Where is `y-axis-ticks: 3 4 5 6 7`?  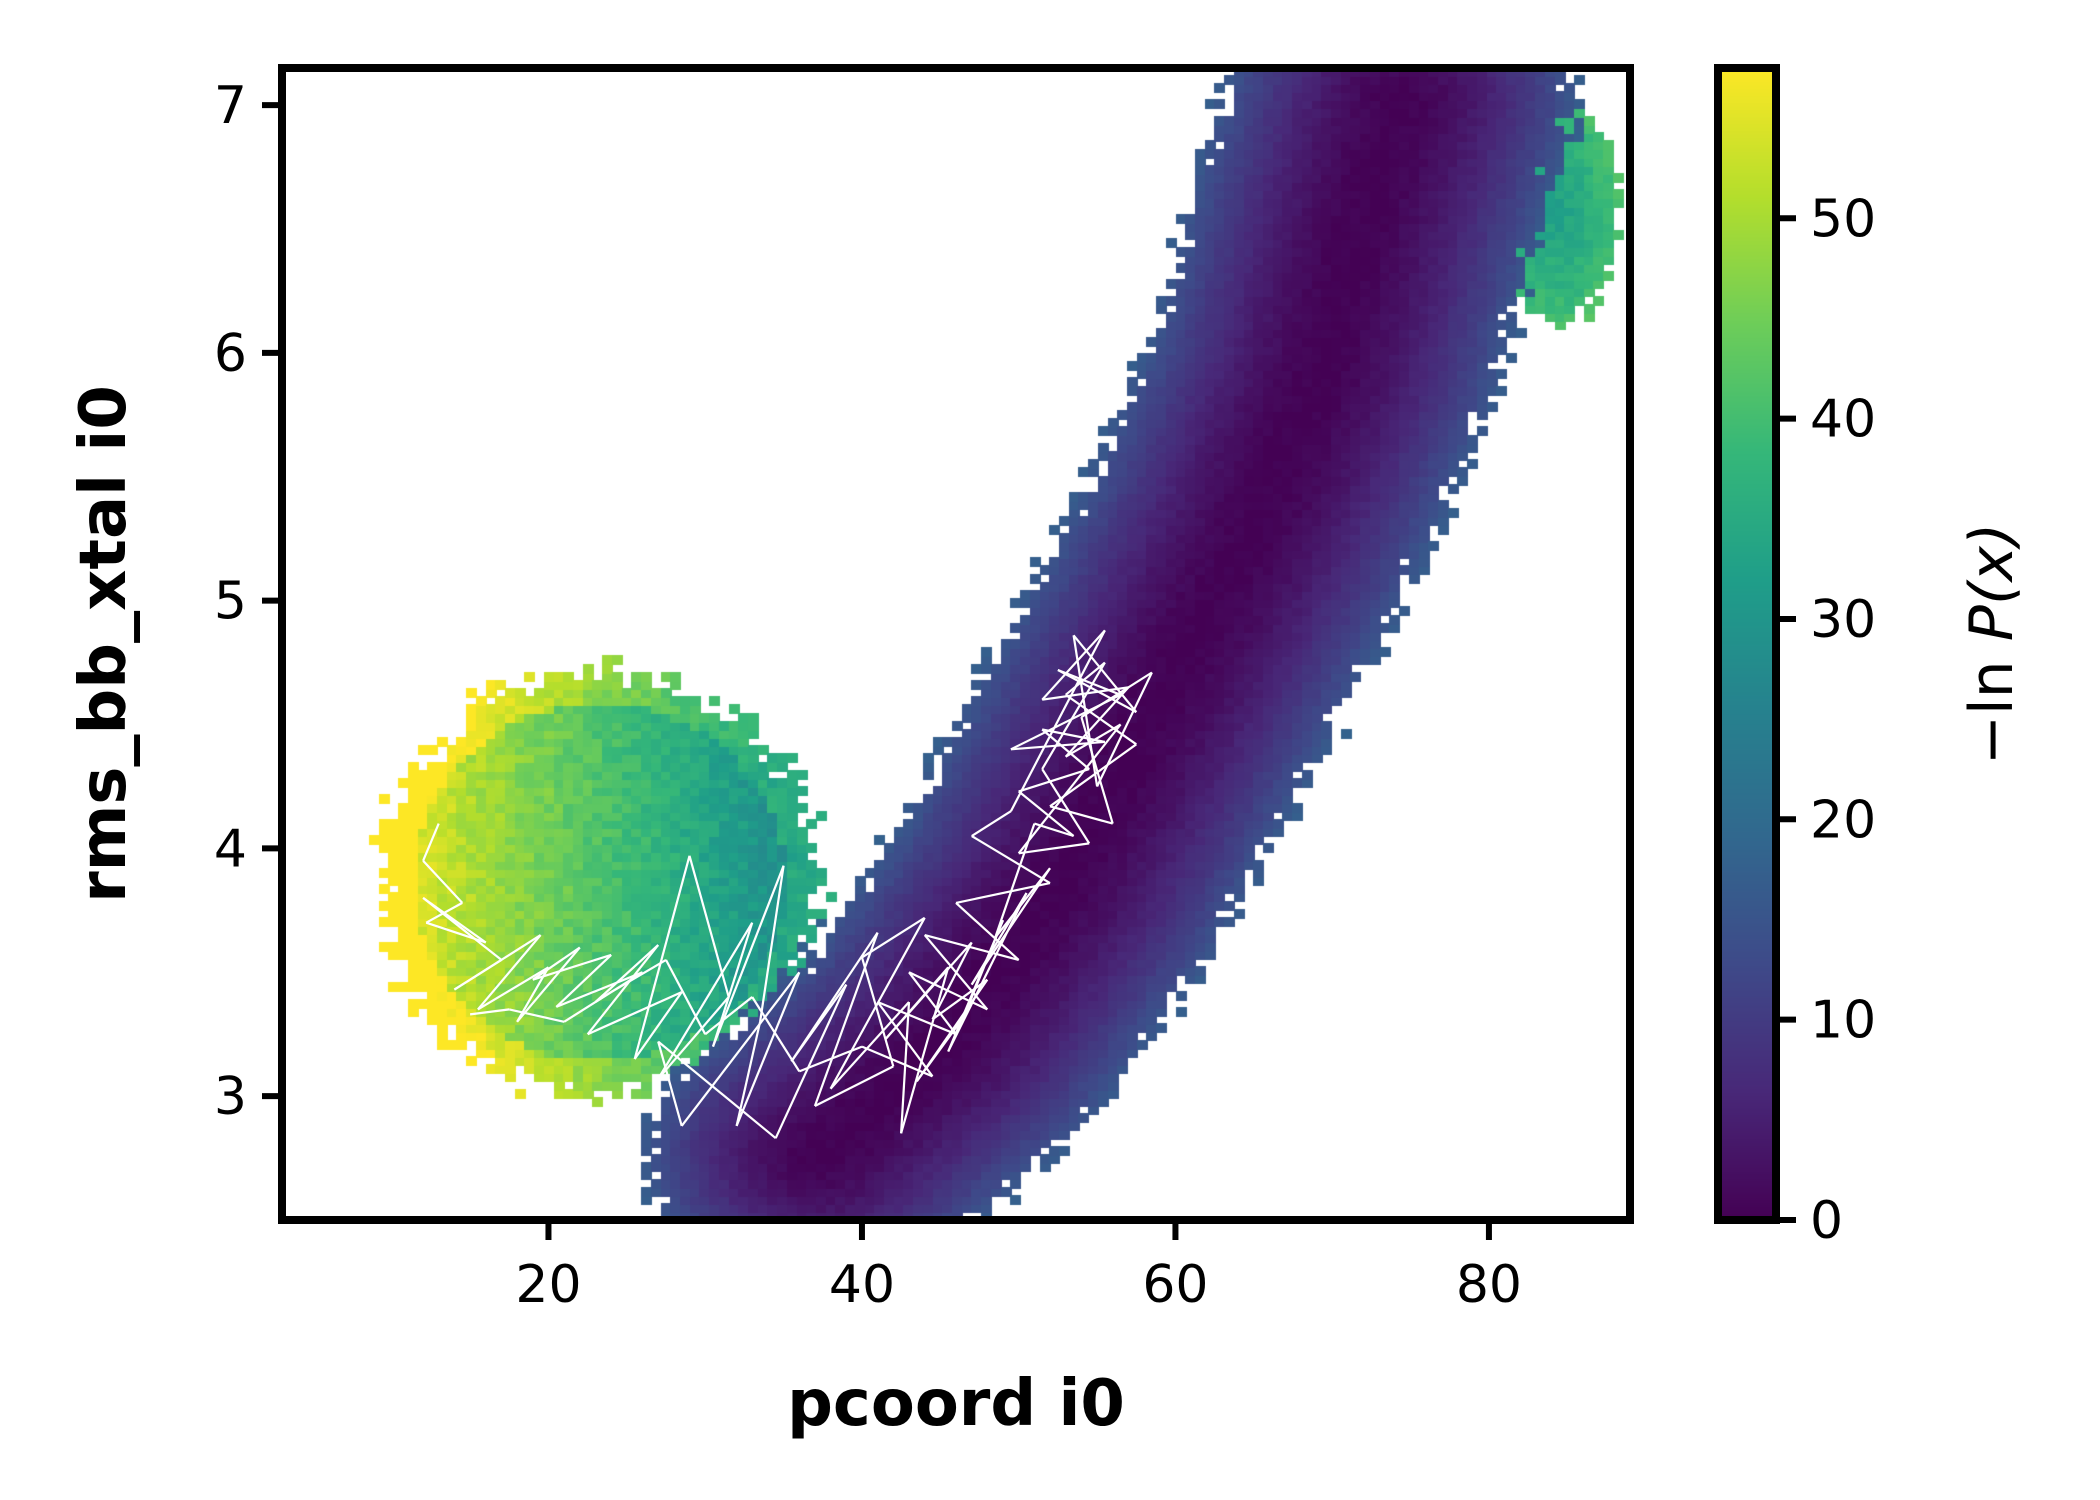
y-axis-ticks: 3 4 5 6 7 is located at coordinates (248, 601).